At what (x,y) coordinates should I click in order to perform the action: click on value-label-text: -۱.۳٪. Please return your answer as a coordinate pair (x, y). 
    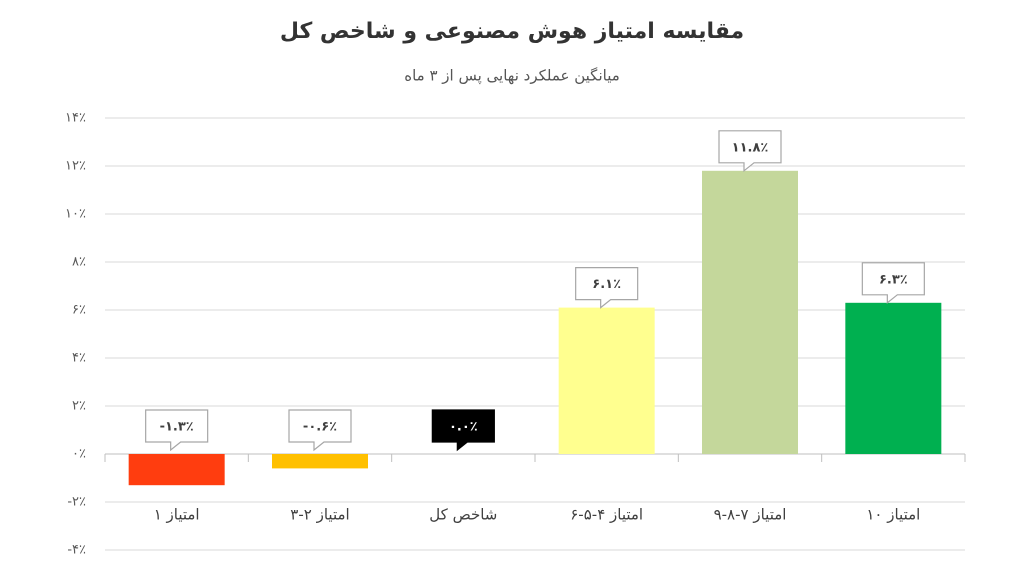
    Looking at the image, I should click on (177, 427).